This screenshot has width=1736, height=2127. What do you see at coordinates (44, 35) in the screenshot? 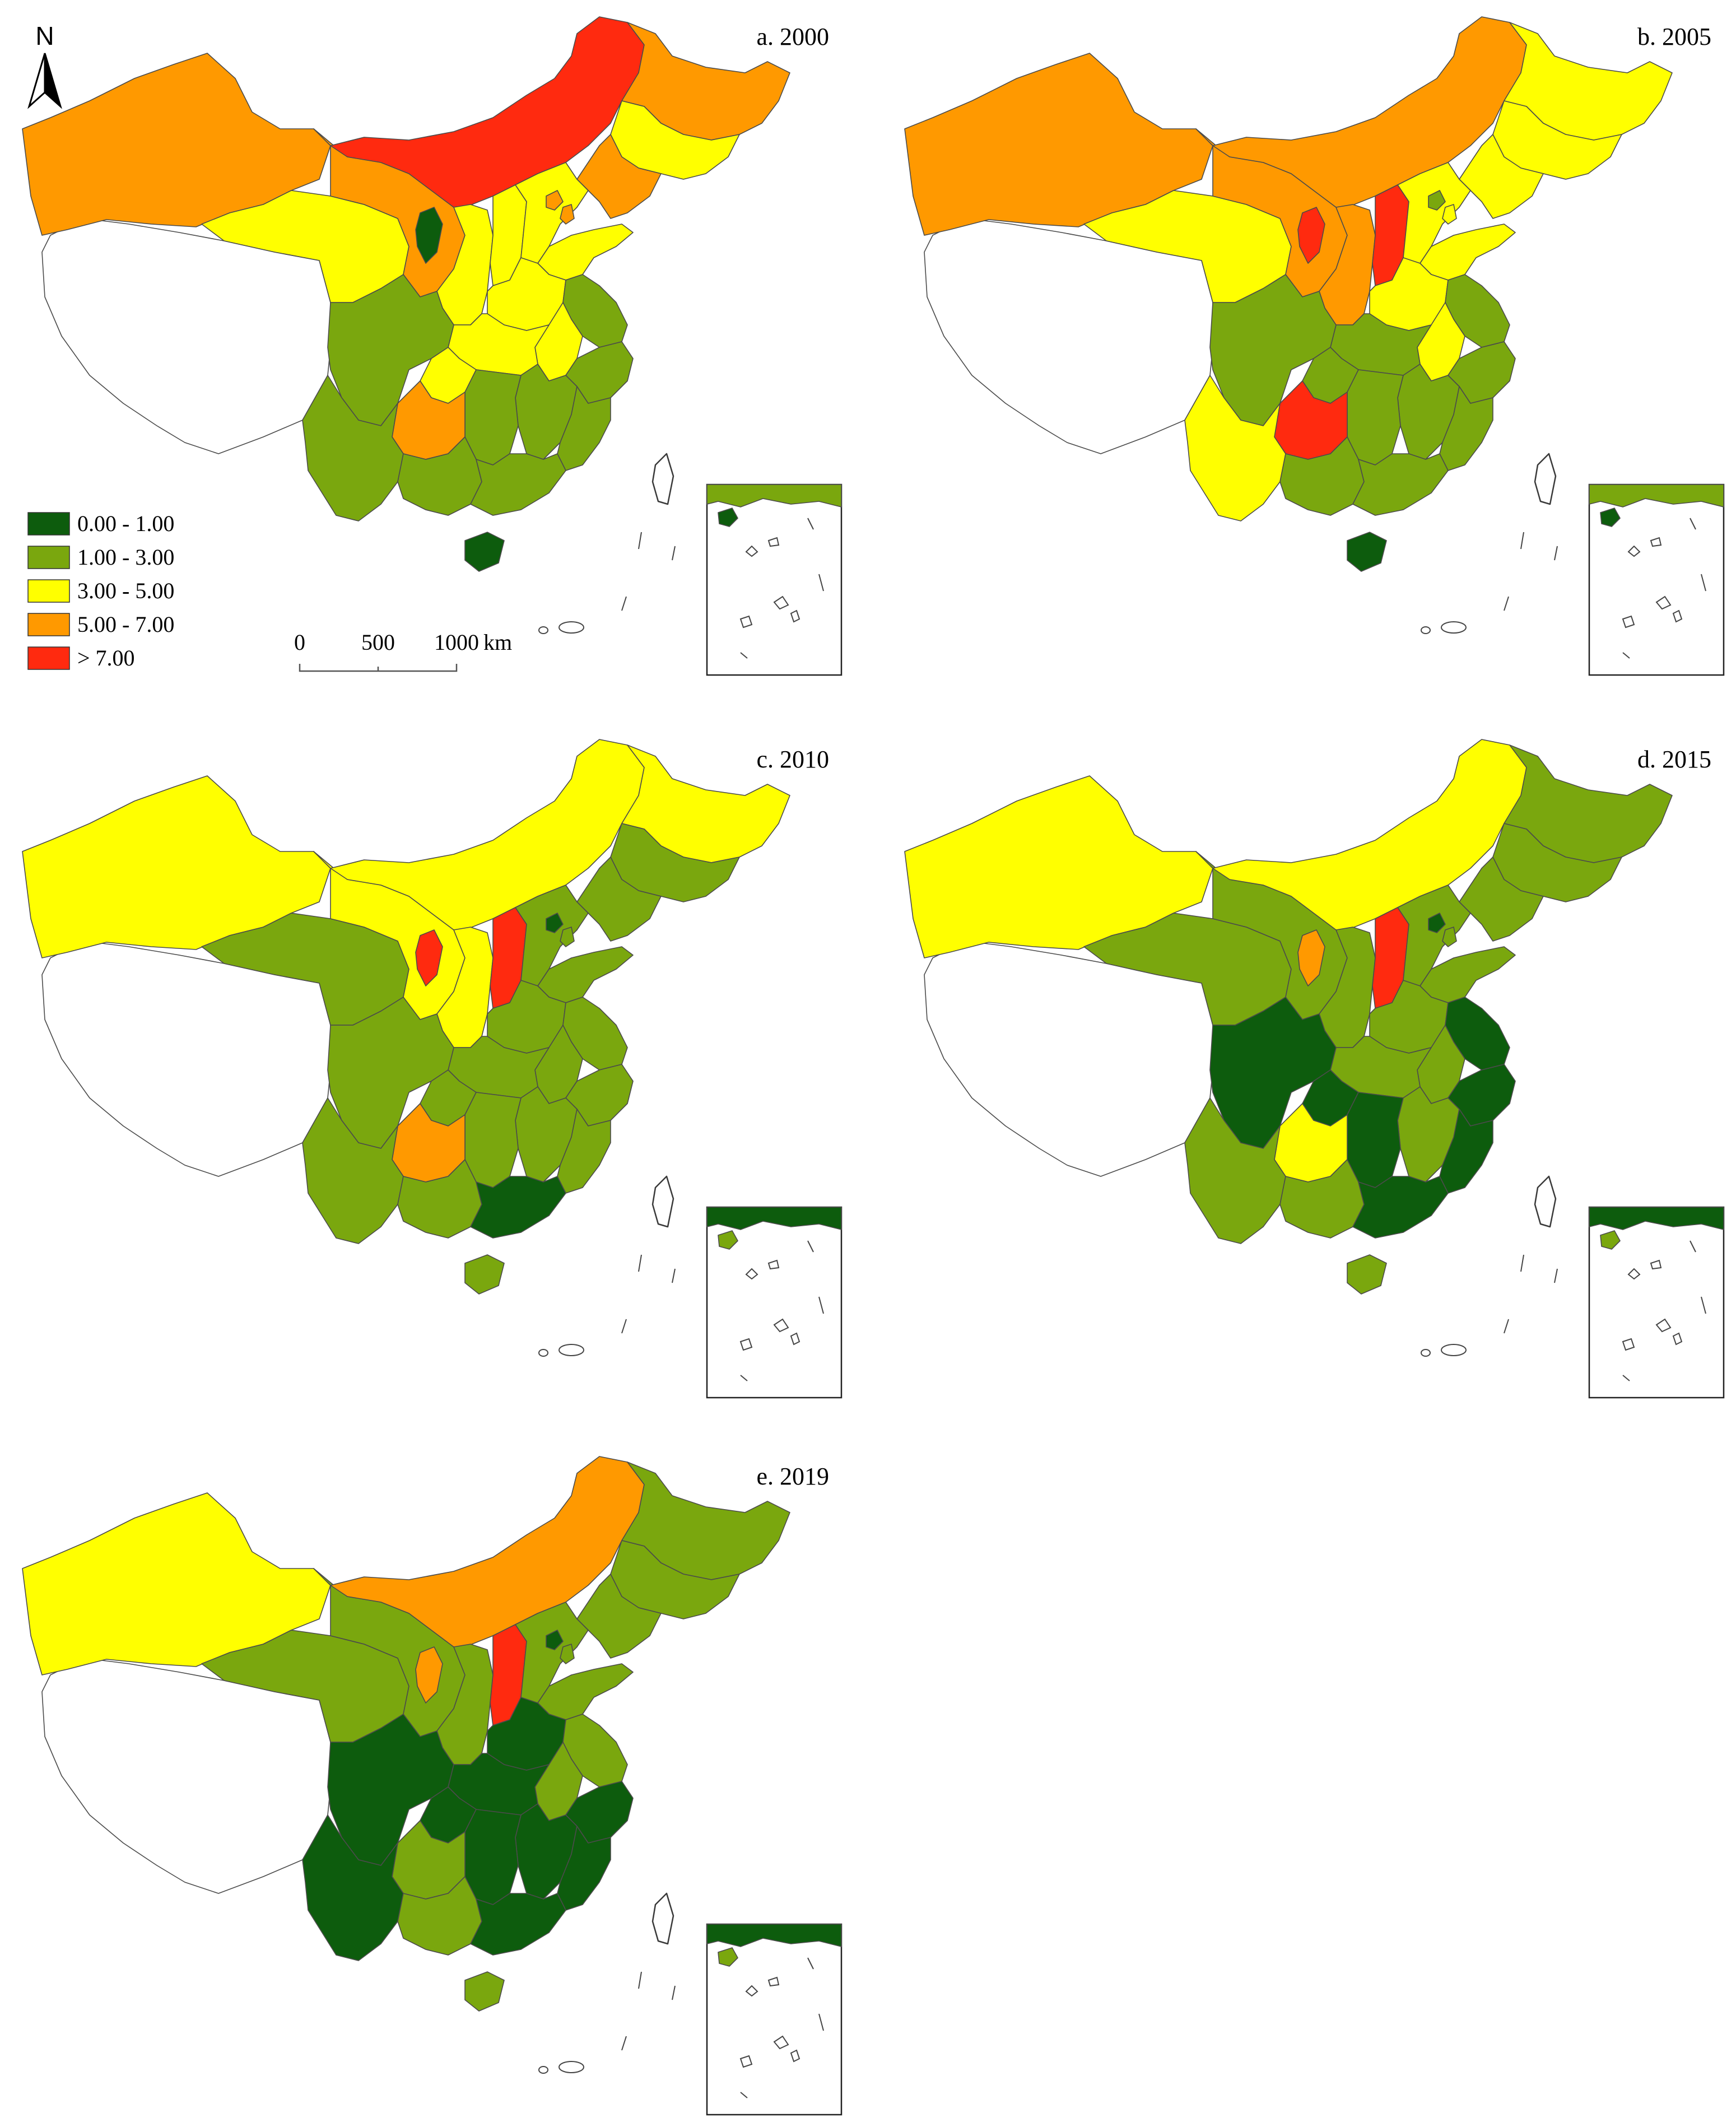
I see `north-label: N` at bounding box center [44, 35].